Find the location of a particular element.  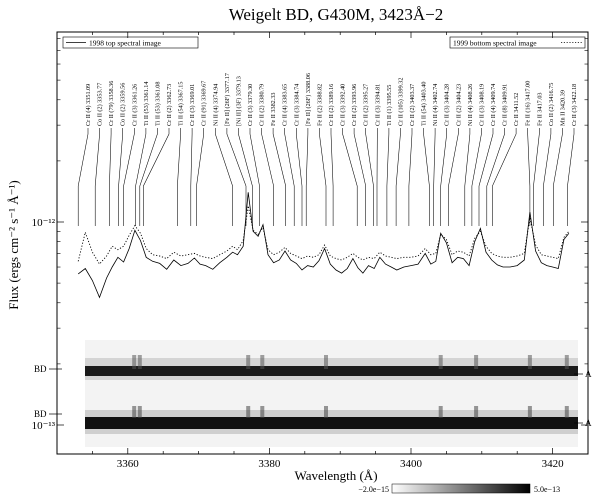

colorbar-gradient is located at coordinates (461, 488).